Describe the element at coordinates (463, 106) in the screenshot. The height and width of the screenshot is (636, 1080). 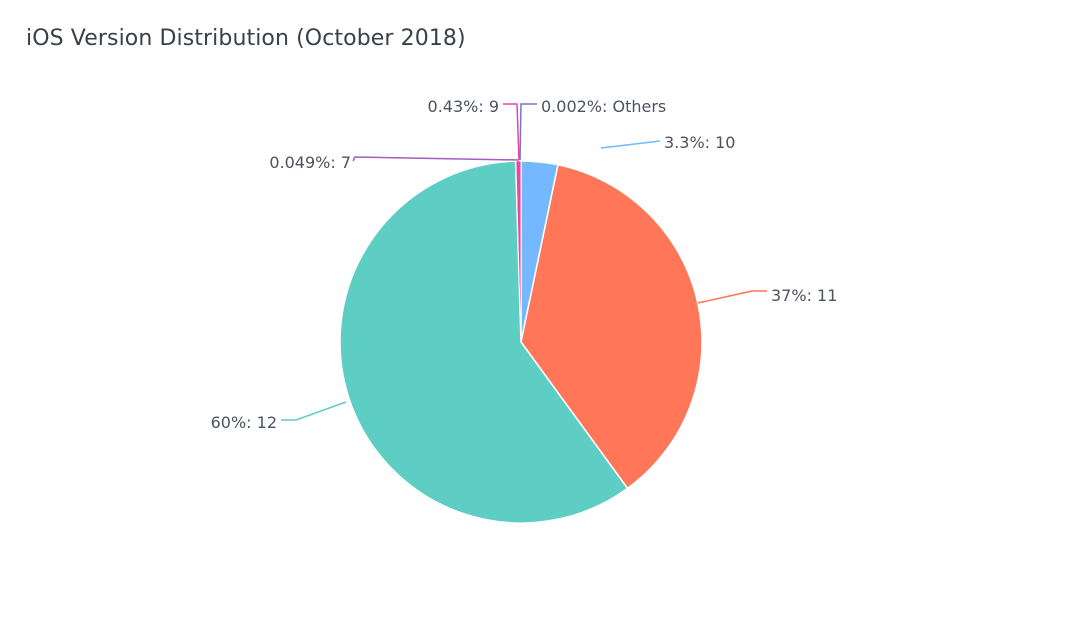
I see `data-label-9: 0.43%: 9` at that location.